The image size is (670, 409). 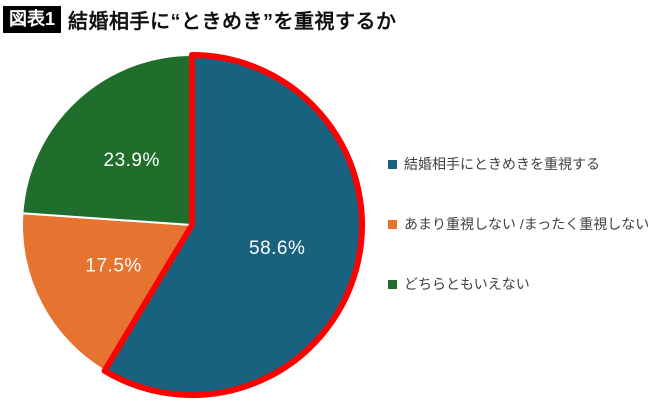 I want to click on legend-label: あまり重視しない /まったく重視しない, so click(x=527, y=224).